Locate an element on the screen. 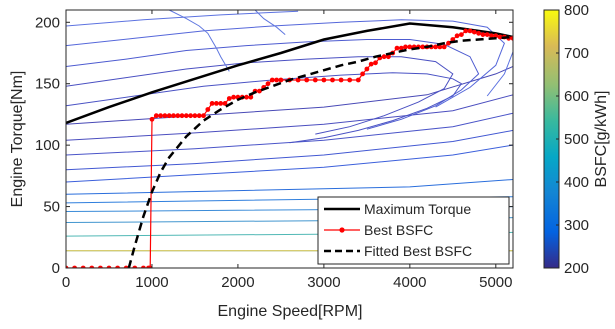 The height and width of the screenshot is (329, 615). legend-marker is located at coordinates (342, 230).